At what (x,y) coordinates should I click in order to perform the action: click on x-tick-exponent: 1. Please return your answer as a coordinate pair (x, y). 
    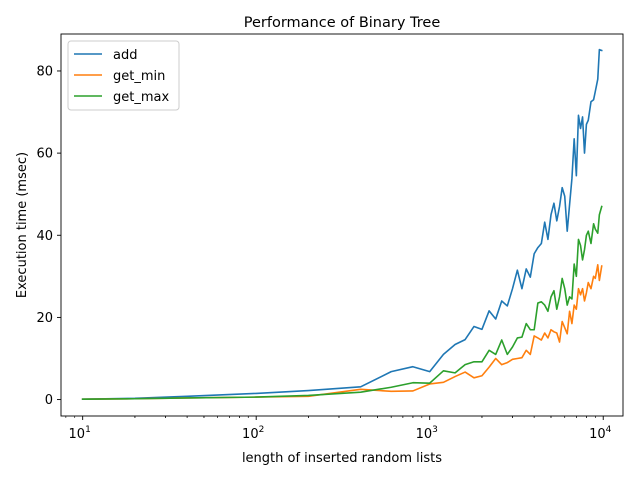
    Looking at the image, I should click on (88, 430).